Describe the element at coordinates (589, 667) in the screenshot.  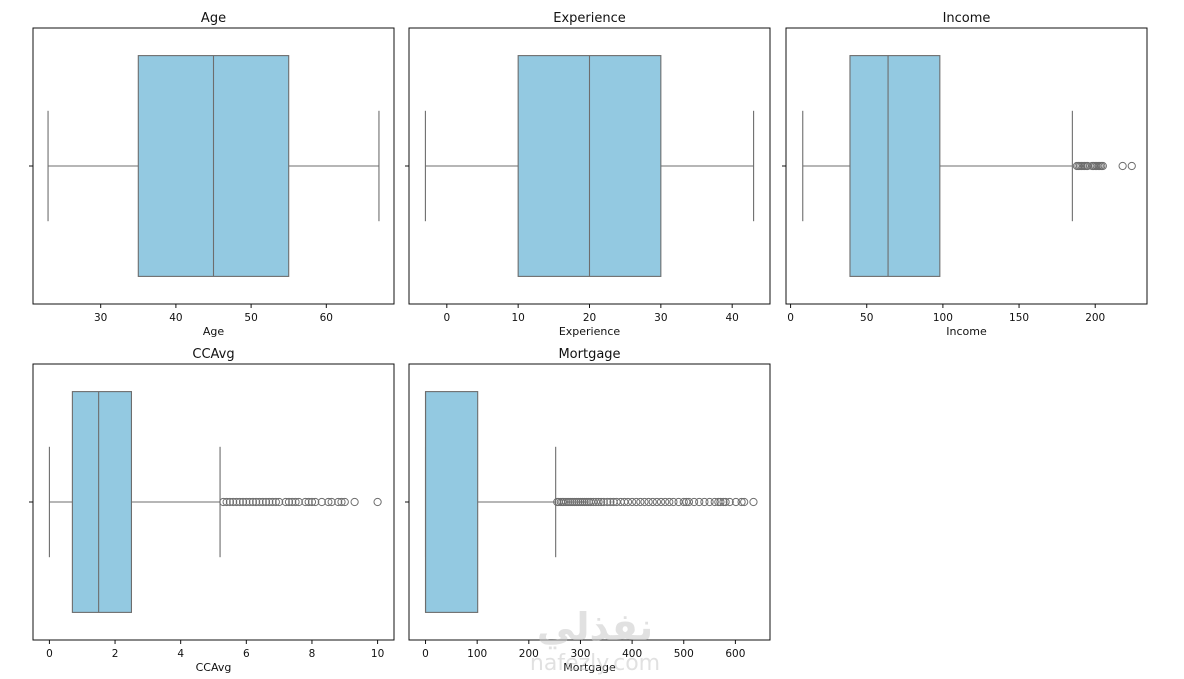
I see `mortgage-x-axis-label: Mortgage` at that location.